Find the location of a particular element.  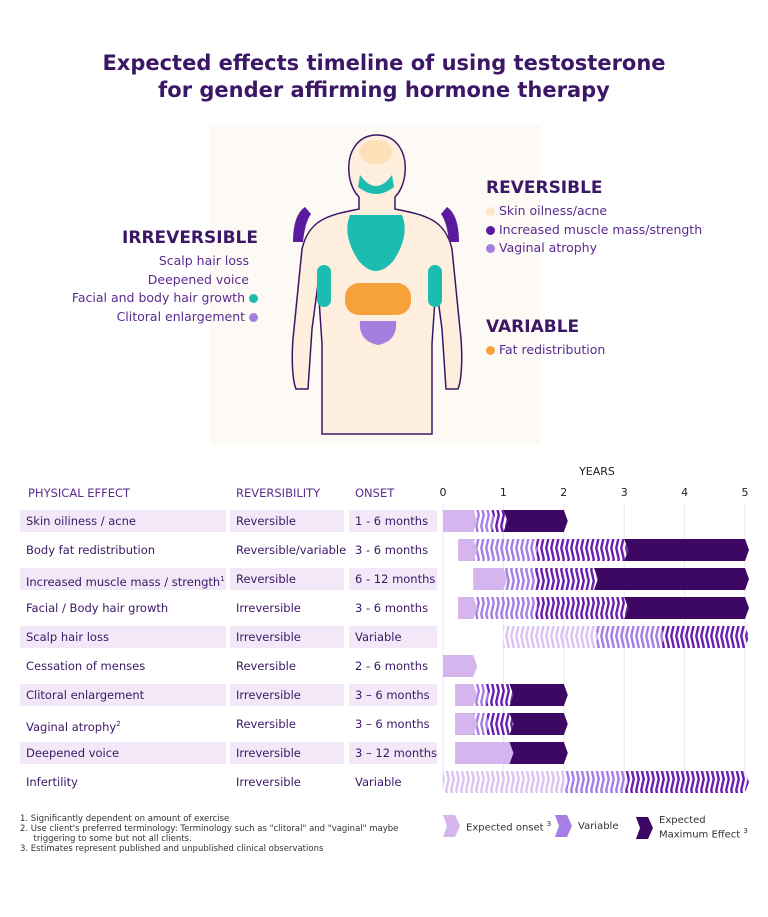

legend-max: Expected Maximum Effect 3 is located at coordinates (695, 827).